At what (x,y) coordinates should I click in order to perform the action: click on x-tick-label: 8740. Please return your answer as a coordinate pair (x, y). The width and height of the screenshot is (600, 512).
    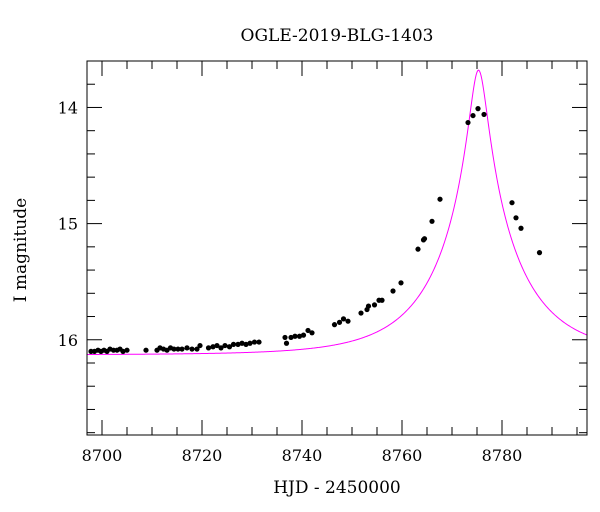
    Looking at the image, I should click on (302, 455).